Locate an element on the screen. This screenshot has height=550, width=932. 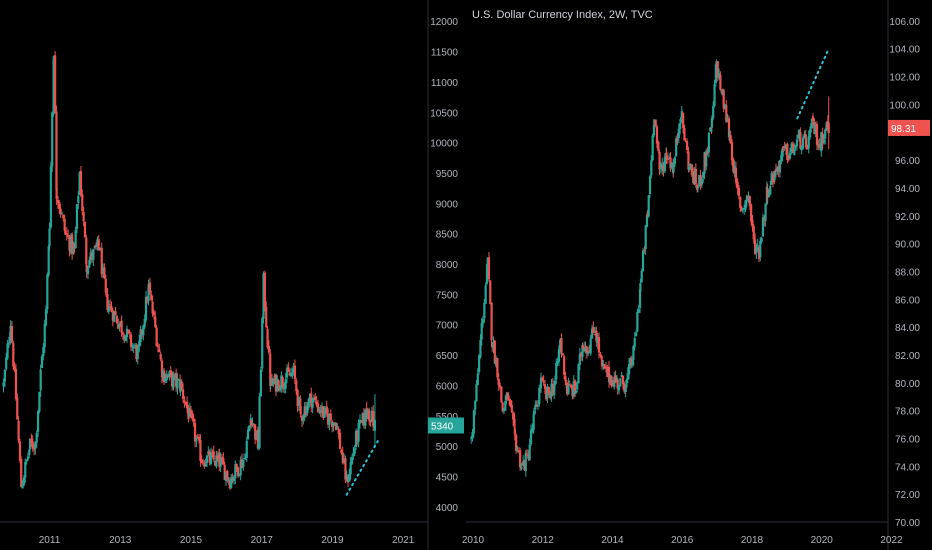
right-y-tick-label: 70.00 is located at coordinates (907, 523).